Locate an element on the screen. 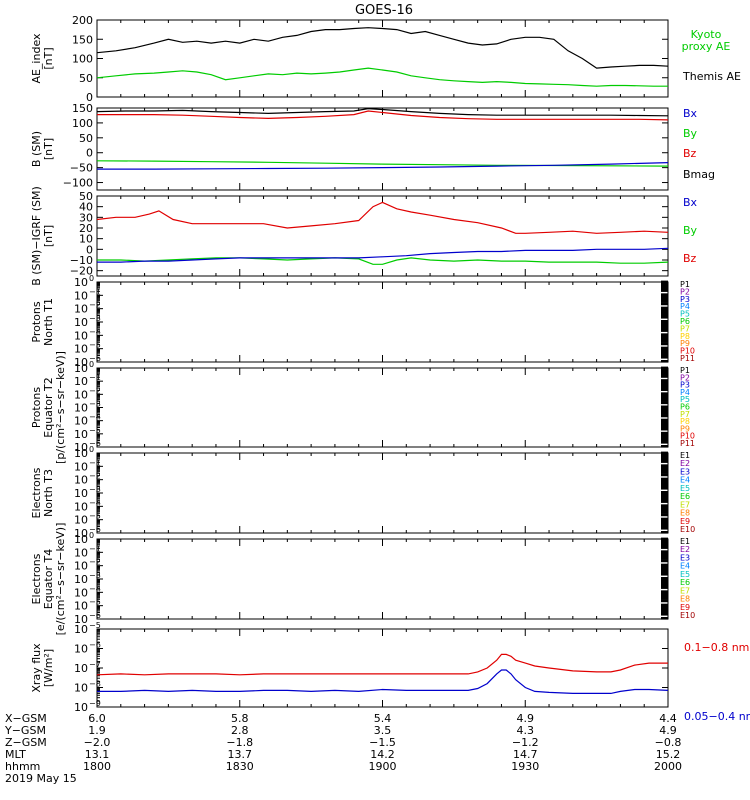  ephemeris-value: 14.7 is located at coordinates (525, 754).